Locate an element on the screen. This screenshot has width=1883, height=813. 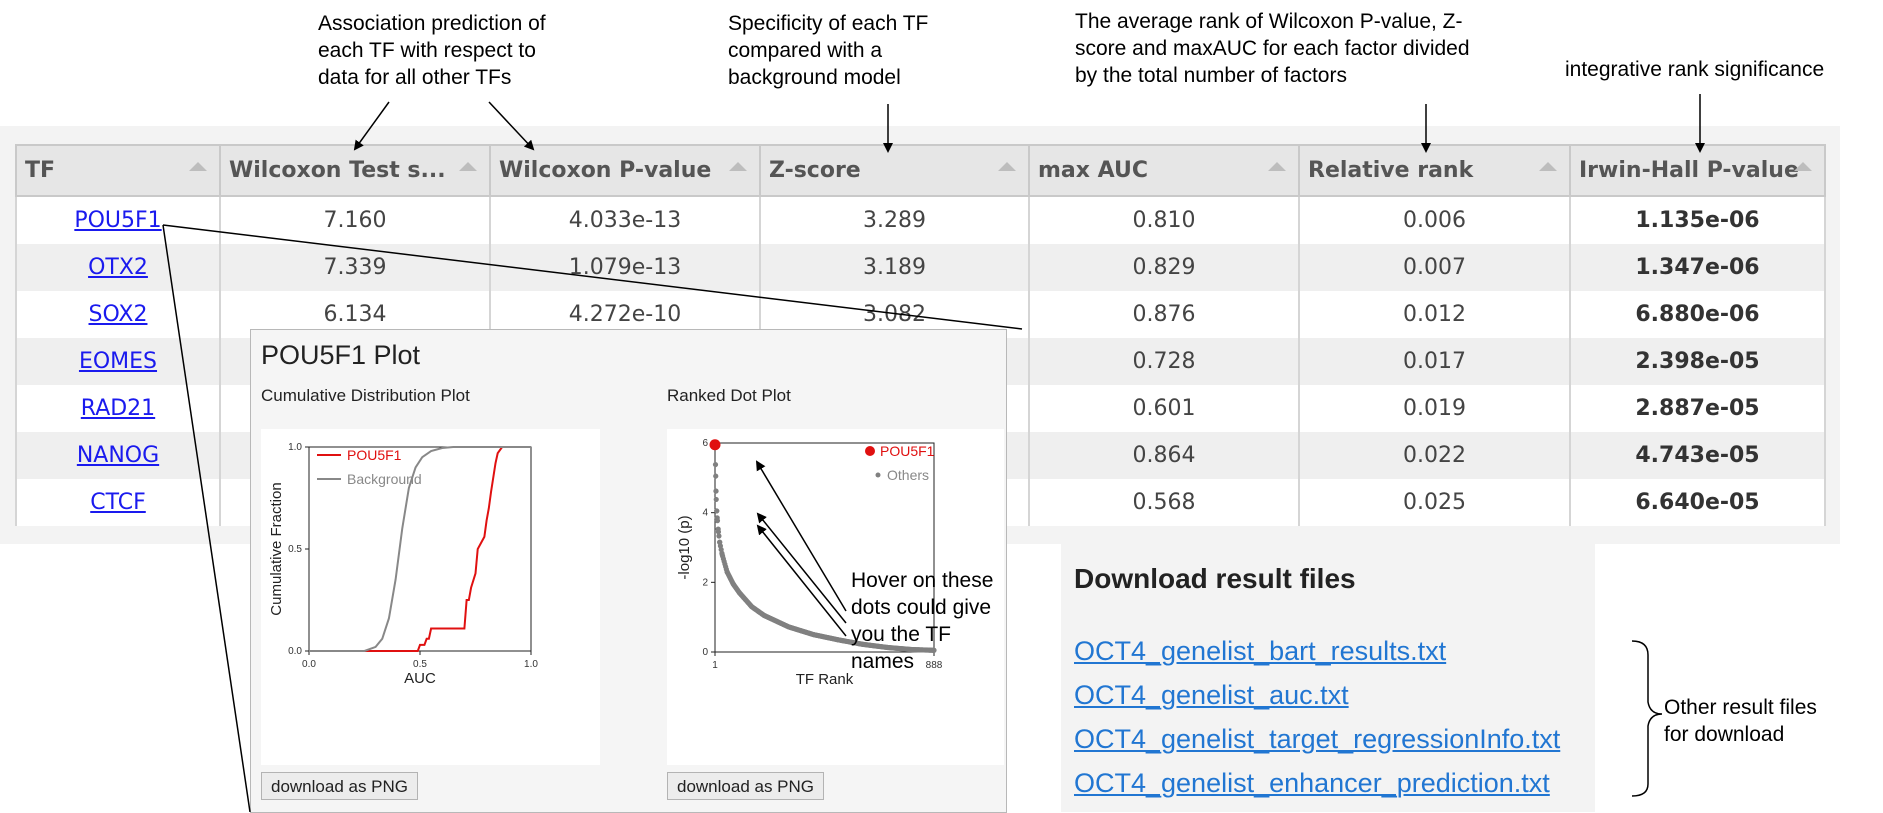
dot-y-tick-label: 0 is located at coordinates (705, 652).